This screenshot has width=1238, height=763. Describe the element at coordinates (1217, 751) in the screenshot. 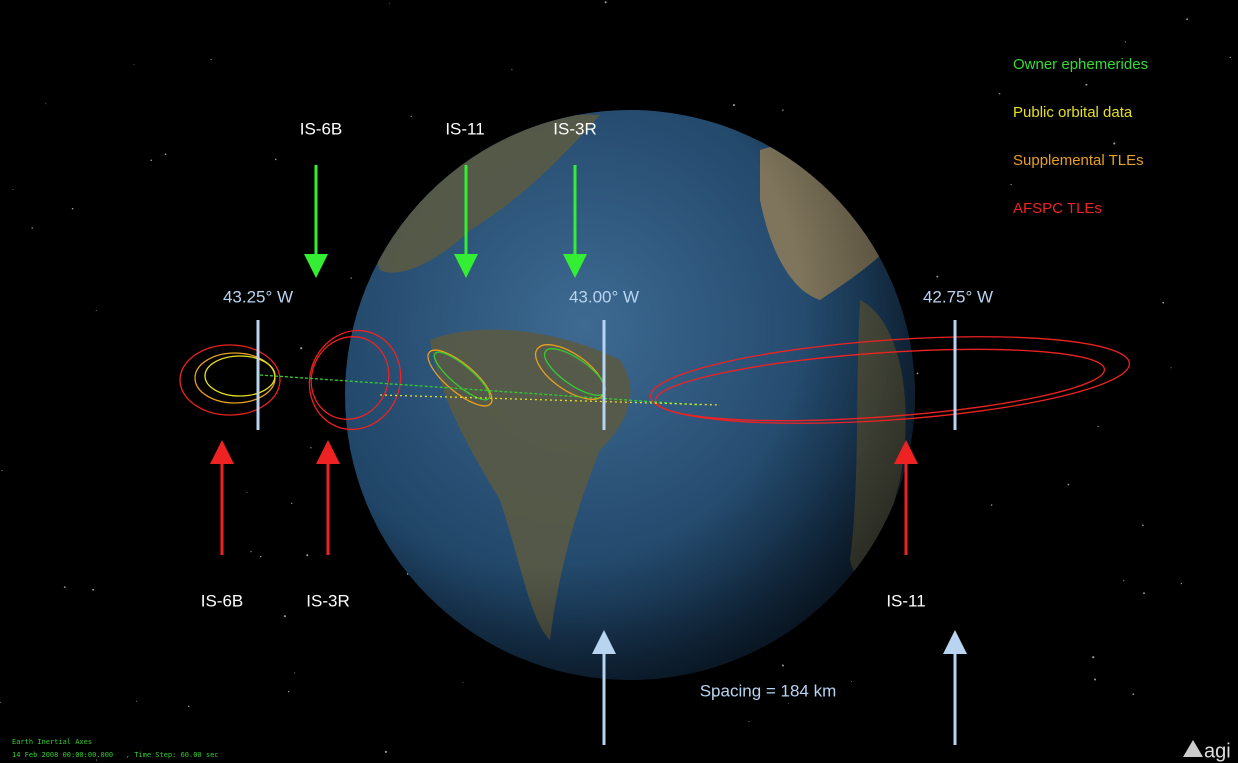

I see `logo-text: agi` at that location.